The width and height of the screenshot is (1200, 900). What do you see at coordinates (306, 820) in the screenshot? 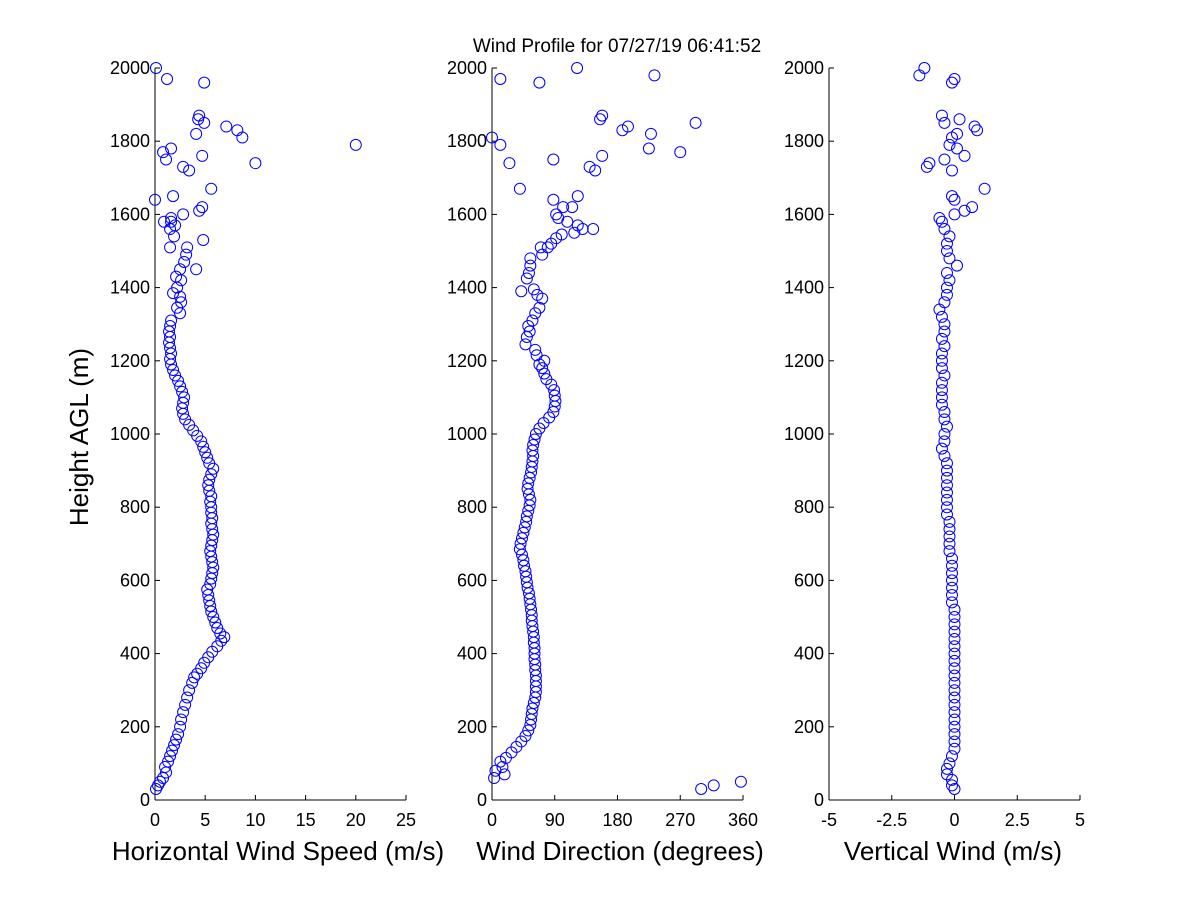
I see `x-tick-label: 15` at bounding box center [306, 820].